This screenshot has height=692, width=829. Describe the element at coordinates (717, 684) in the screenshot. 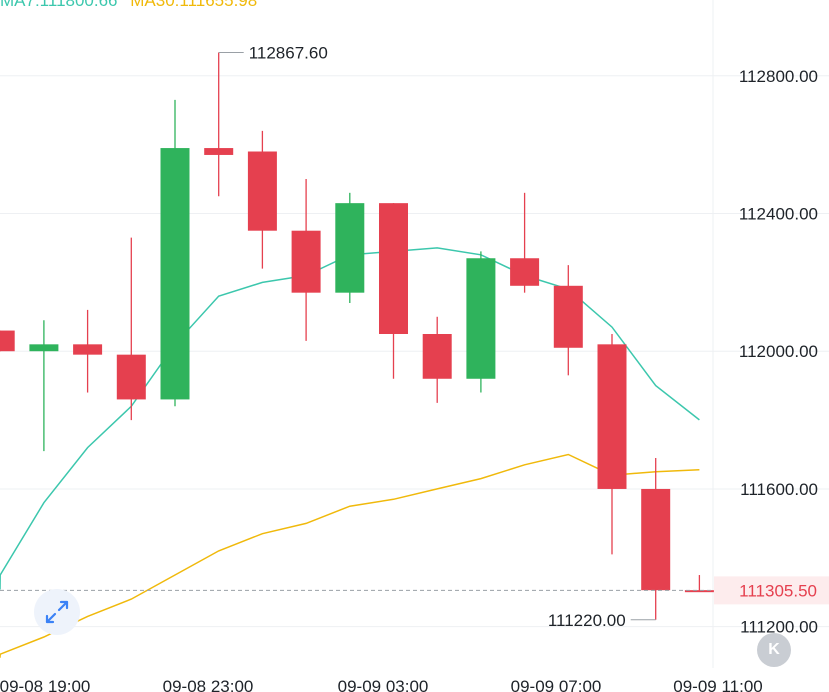

I see `x-tick-label: 09-09 11:00` at that location.